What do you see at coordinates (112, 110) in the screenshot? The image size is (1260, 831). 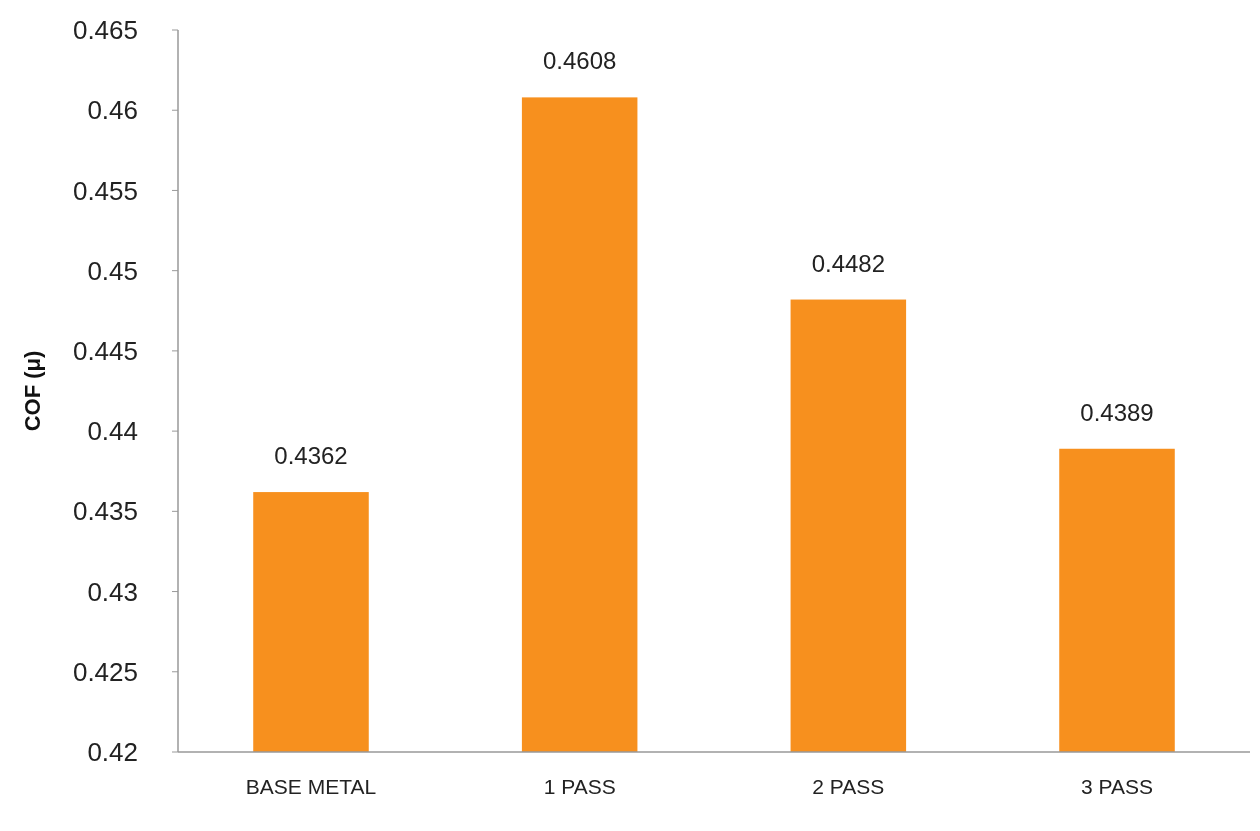 I see `y-tick-label: 0.46` at bounding box center [112, 110].